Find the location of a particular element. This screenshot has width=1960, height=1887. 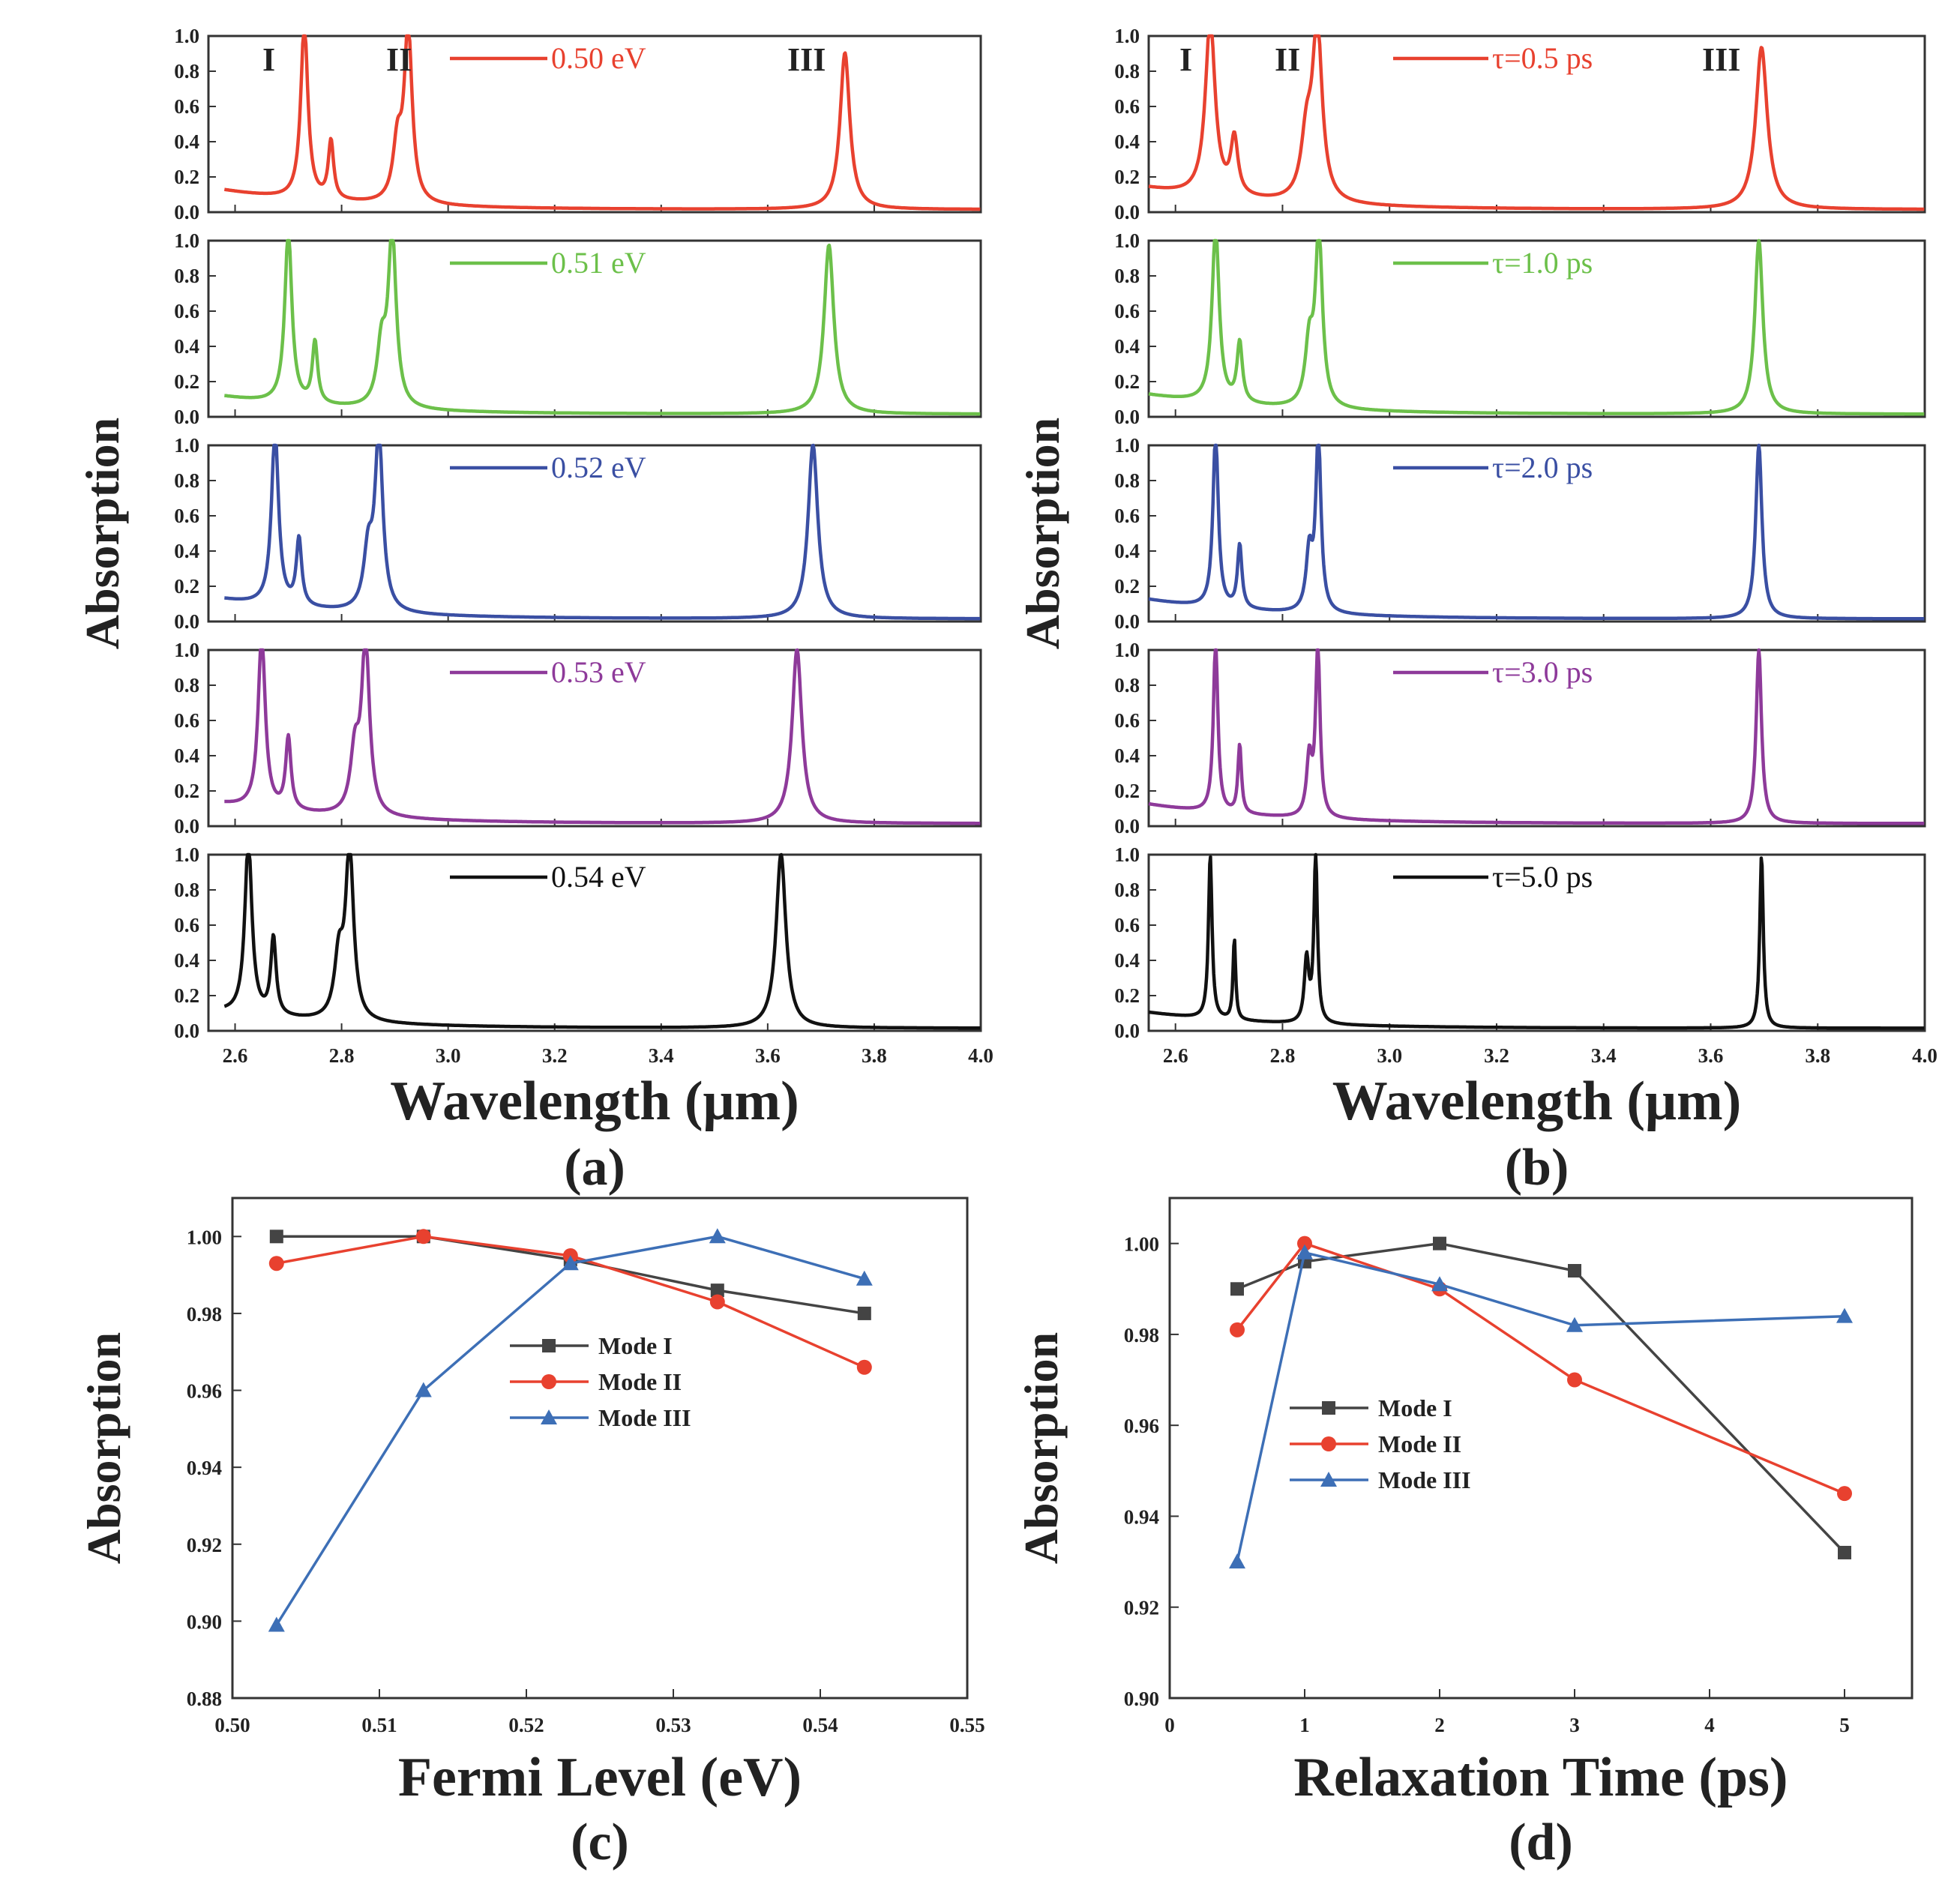

mode-label-III: III is located at coordinates (806, 59).